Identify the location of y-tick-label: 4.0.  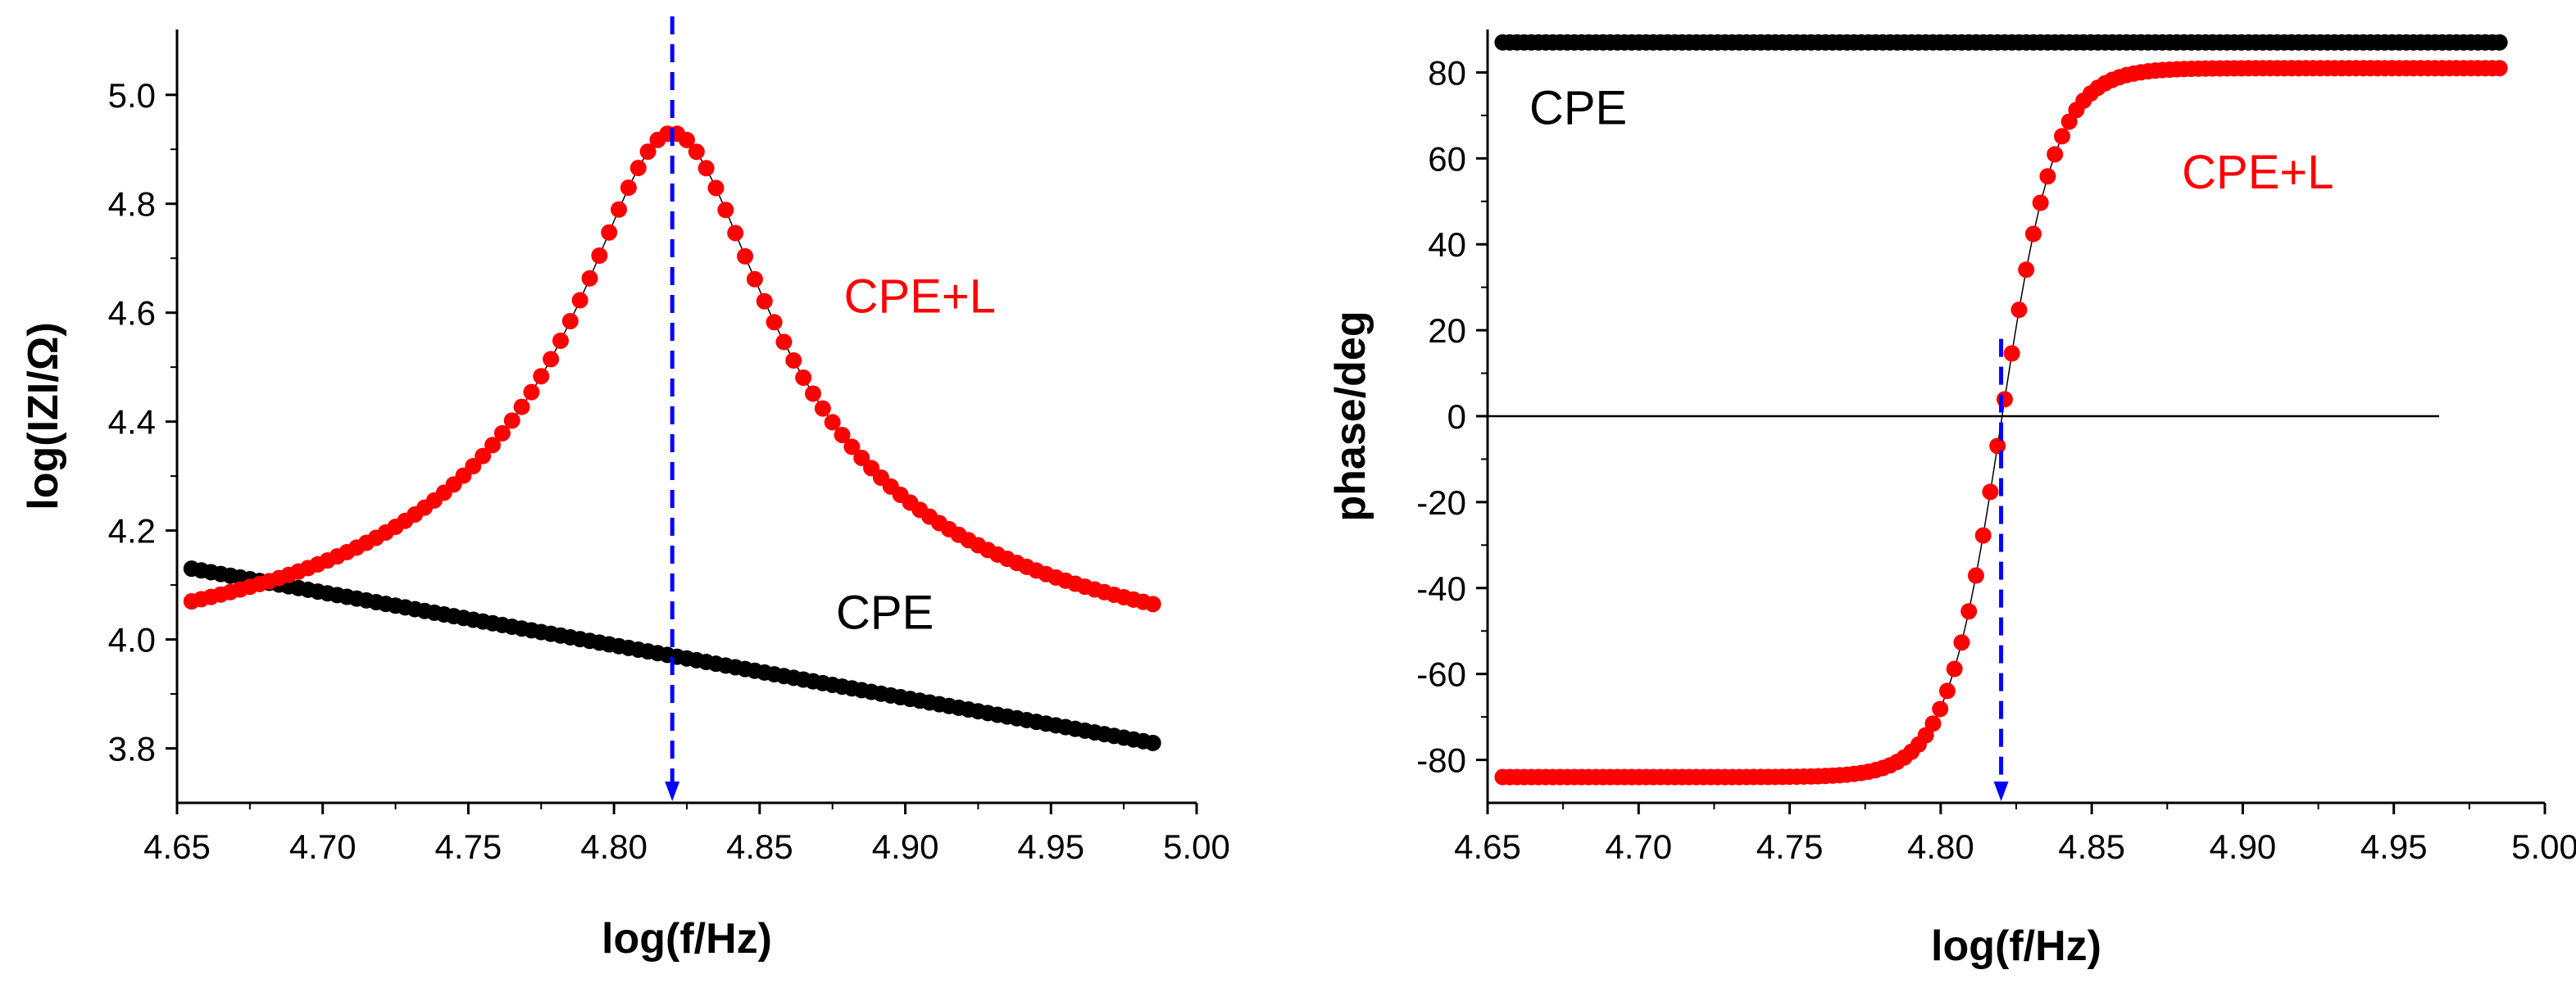
(132, 640).